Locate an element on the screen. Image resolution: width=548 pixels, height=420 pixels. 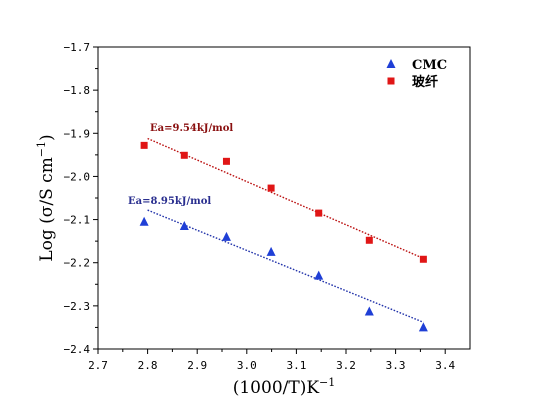
y-tick-label: −2.3 is located at coordinates (77, 306).